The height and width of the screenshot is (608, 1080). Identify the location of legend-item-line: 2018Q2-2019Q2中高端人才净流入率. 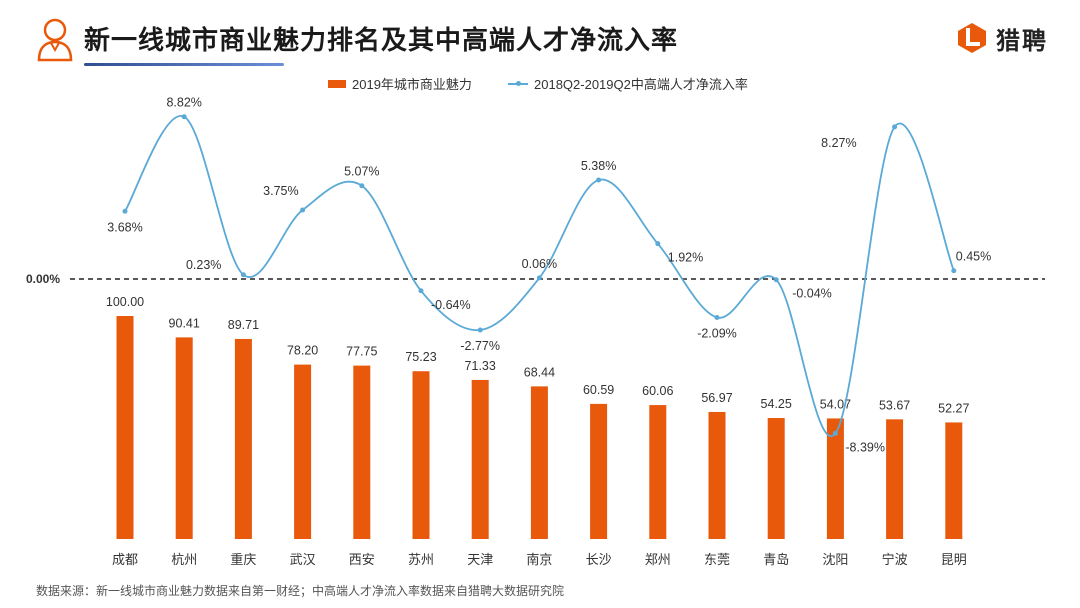
(628, 83).